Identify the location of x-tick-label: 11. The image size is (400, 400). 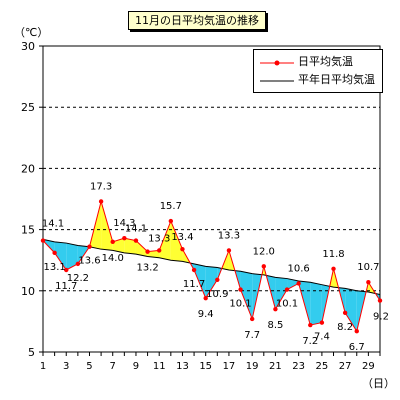
(159, 366).